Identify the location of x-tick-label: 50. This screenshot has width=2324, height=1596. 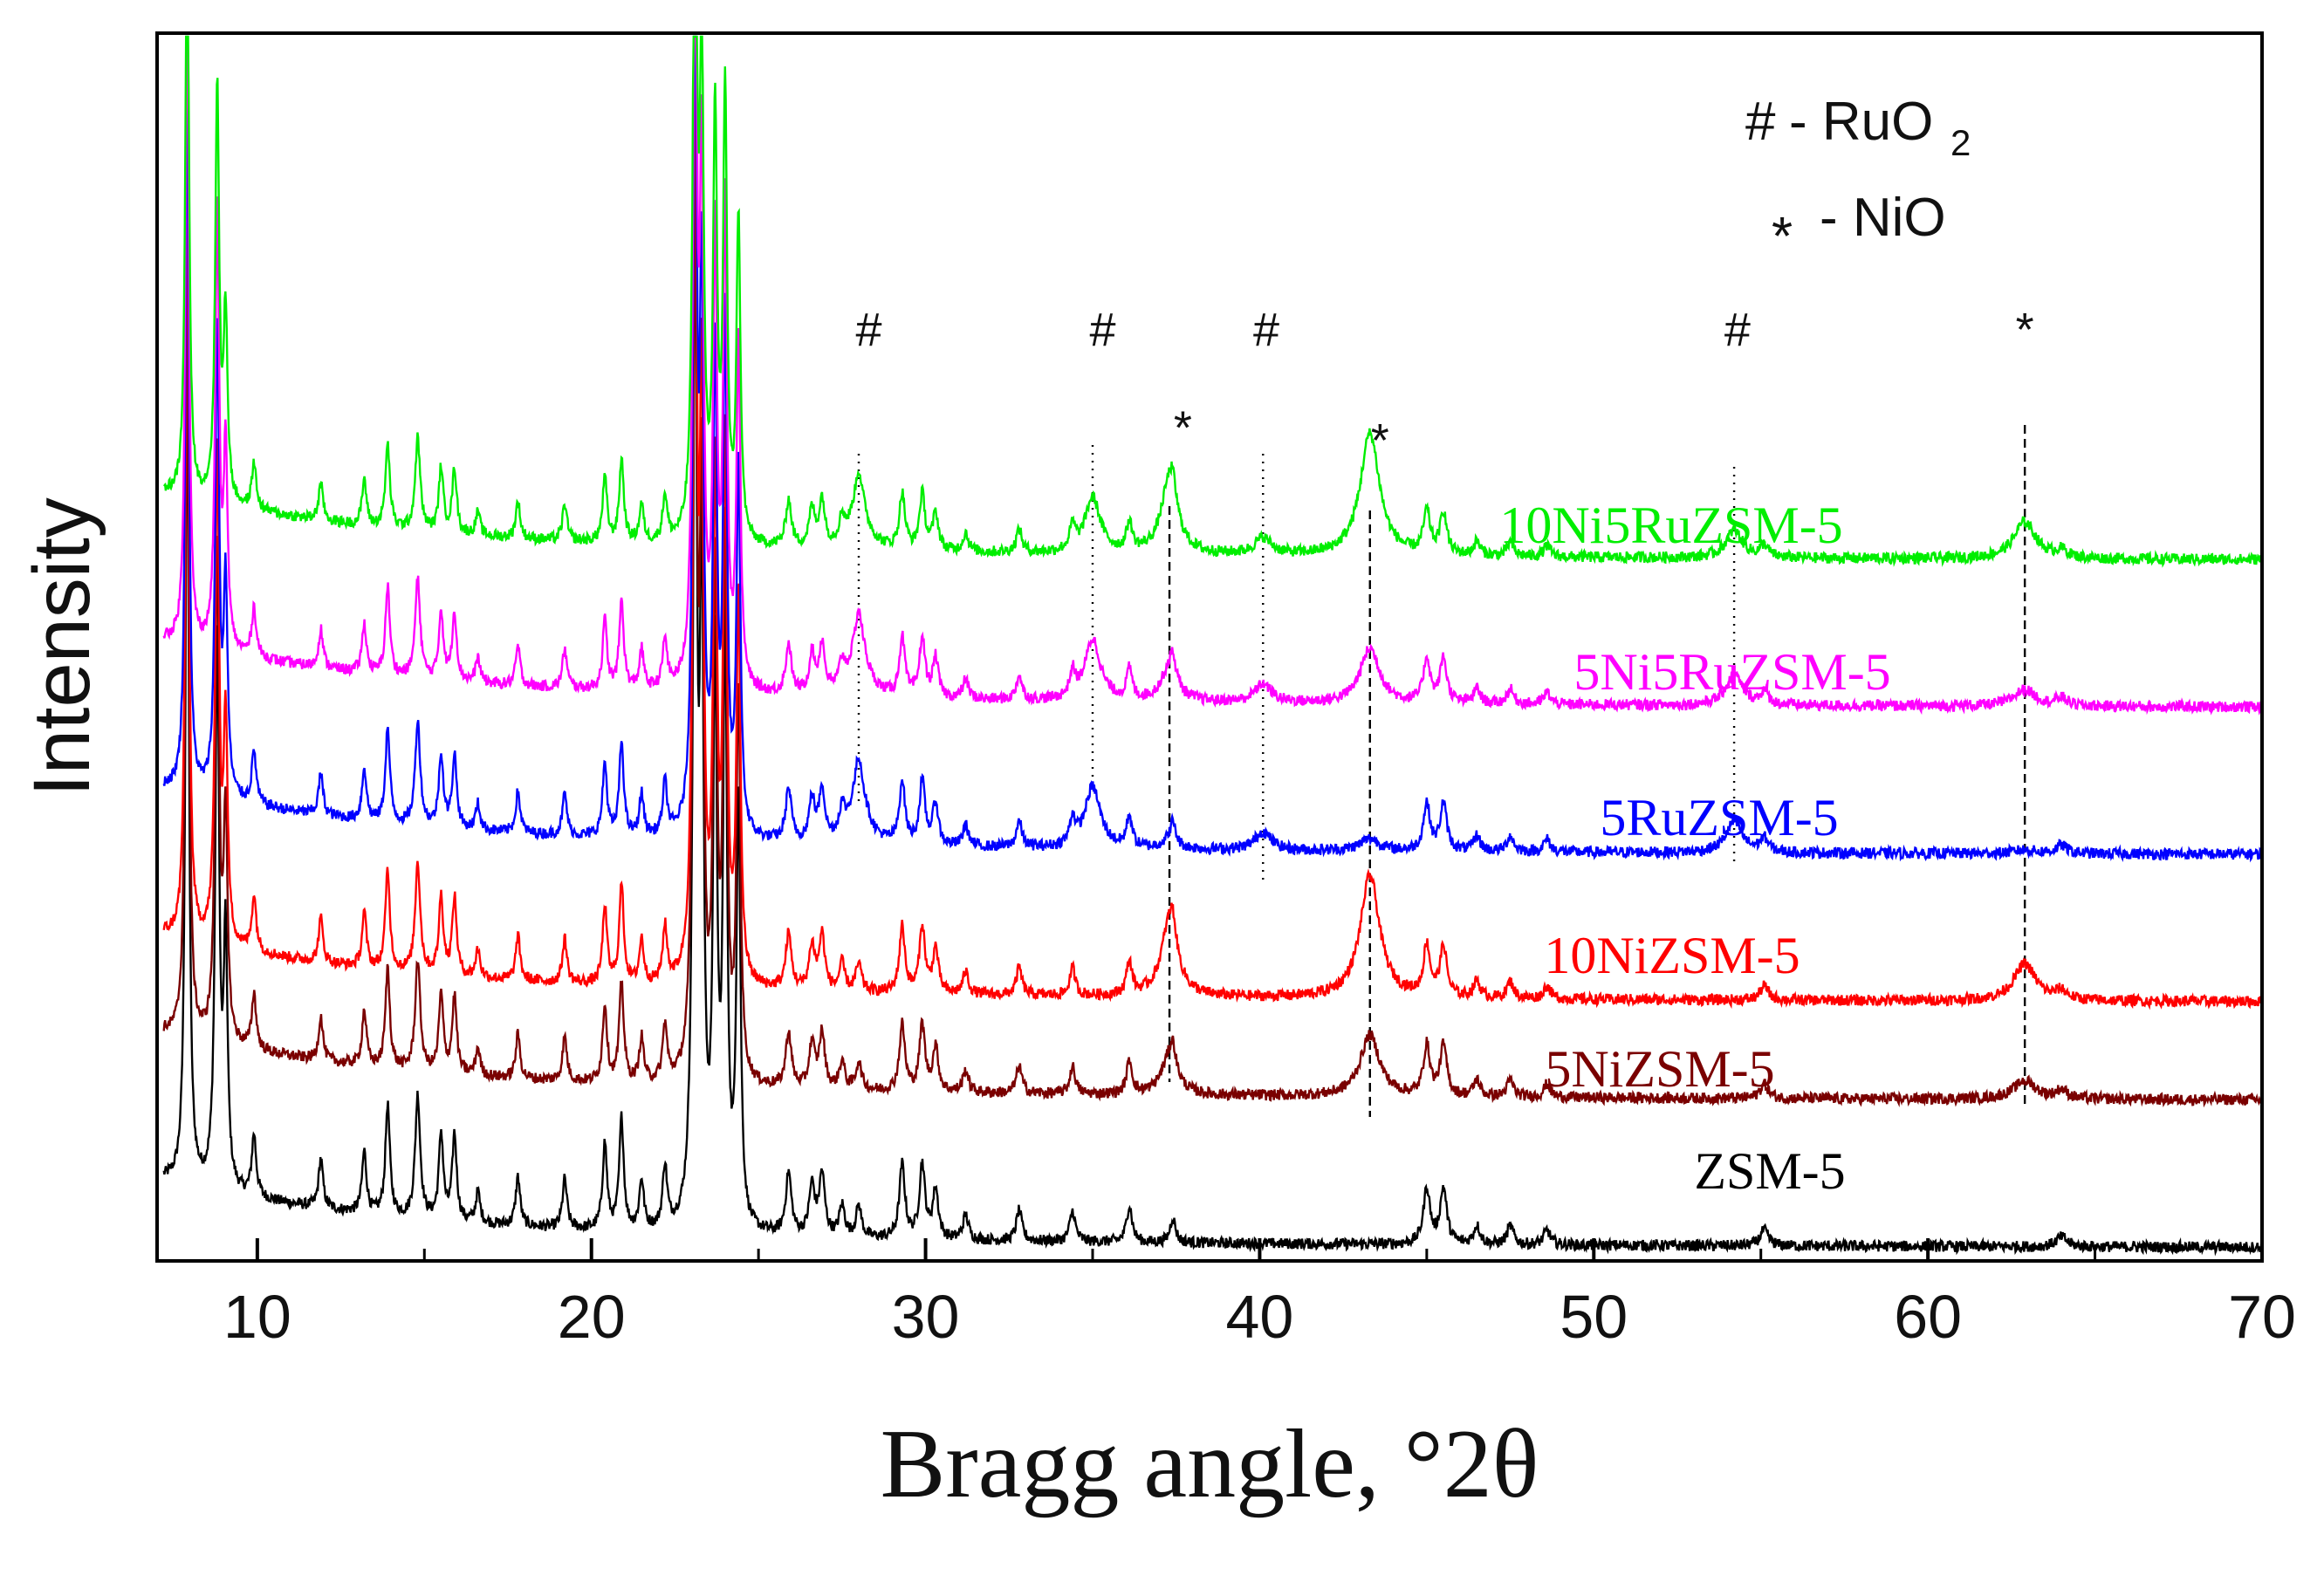
(1594, 1317).